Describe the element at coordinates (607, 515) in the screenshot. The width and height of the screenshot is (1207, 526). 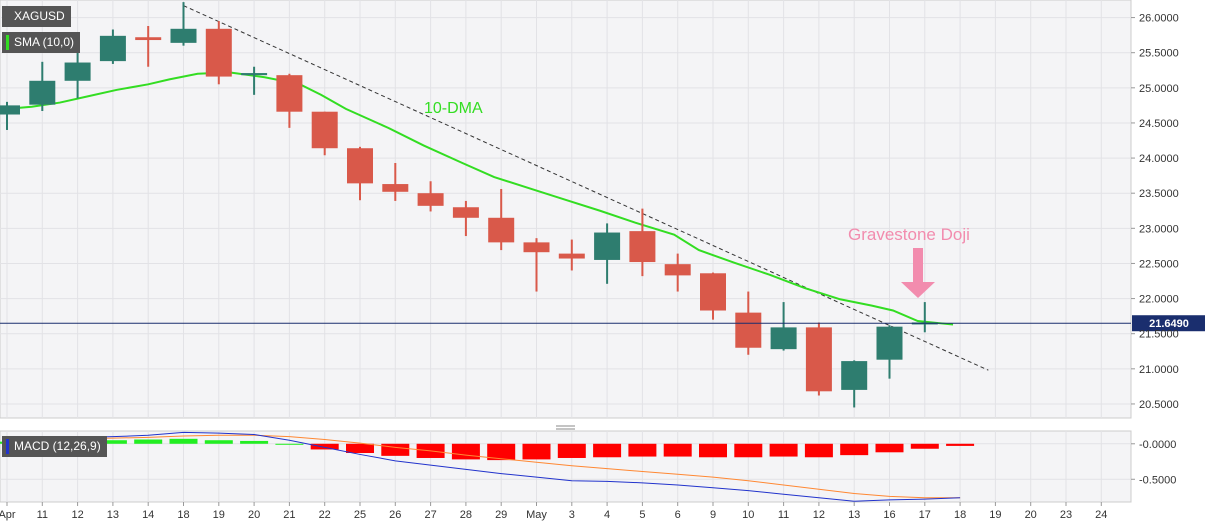
I see `x-tick-label: 4` at that location.